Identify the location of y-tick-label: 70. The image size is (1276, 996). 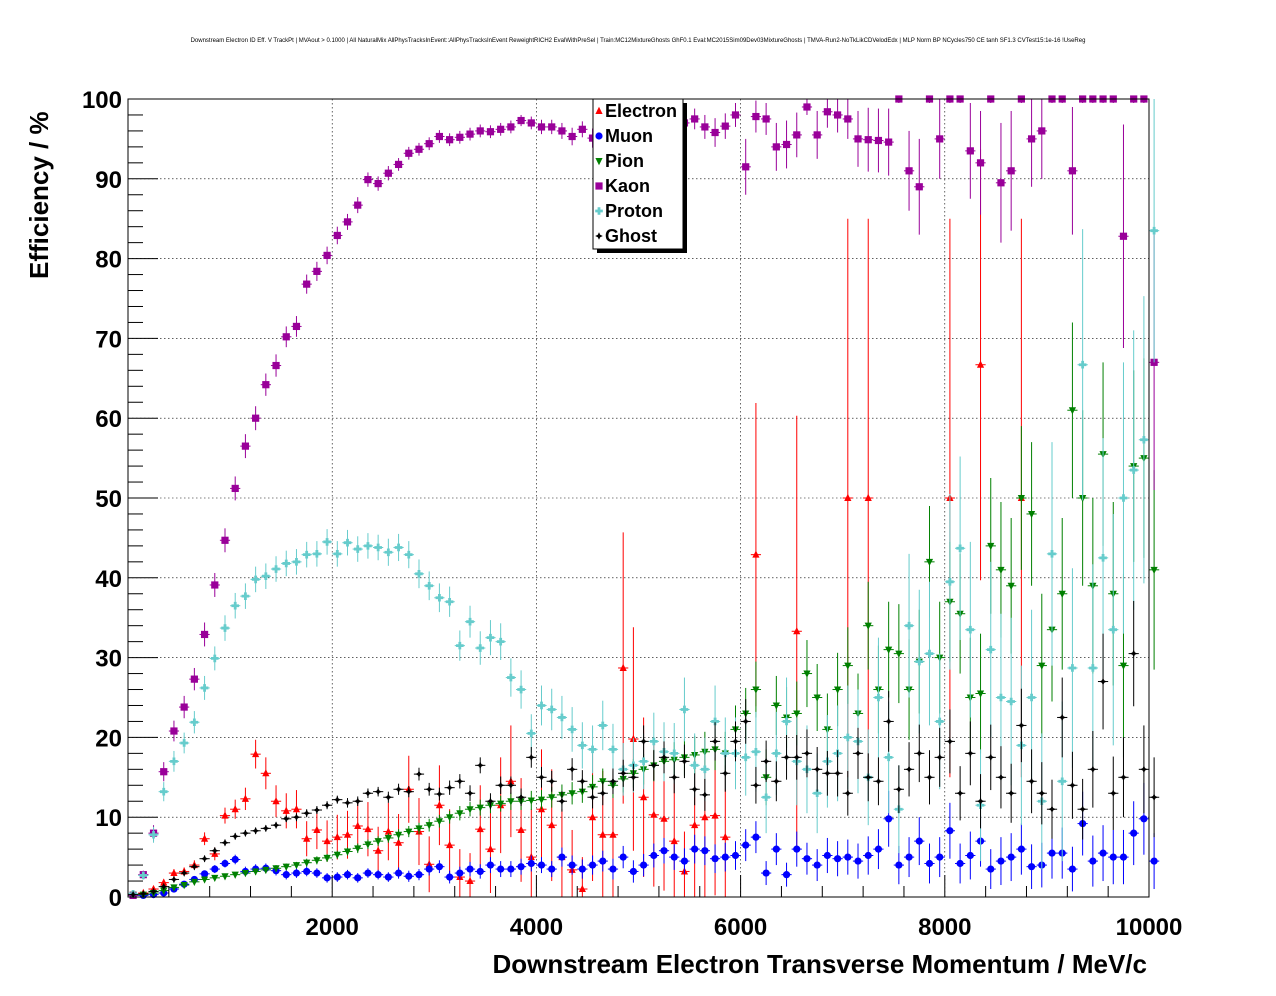
(108, 339).